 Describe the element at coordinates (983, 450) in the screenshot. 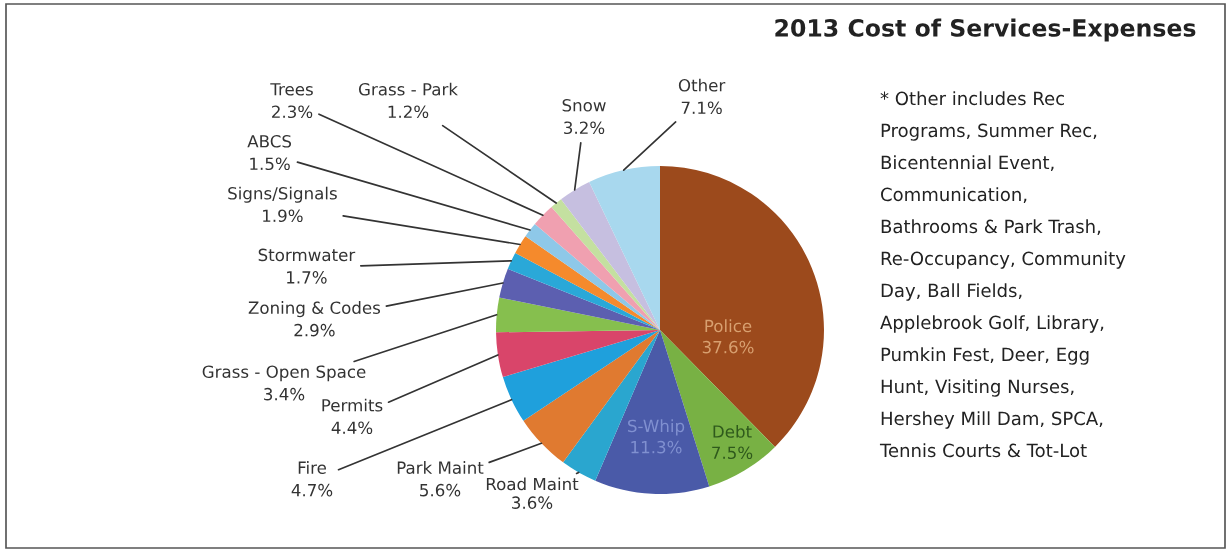

I see `text: Tennis Courts & Tot-Lot` at that location.